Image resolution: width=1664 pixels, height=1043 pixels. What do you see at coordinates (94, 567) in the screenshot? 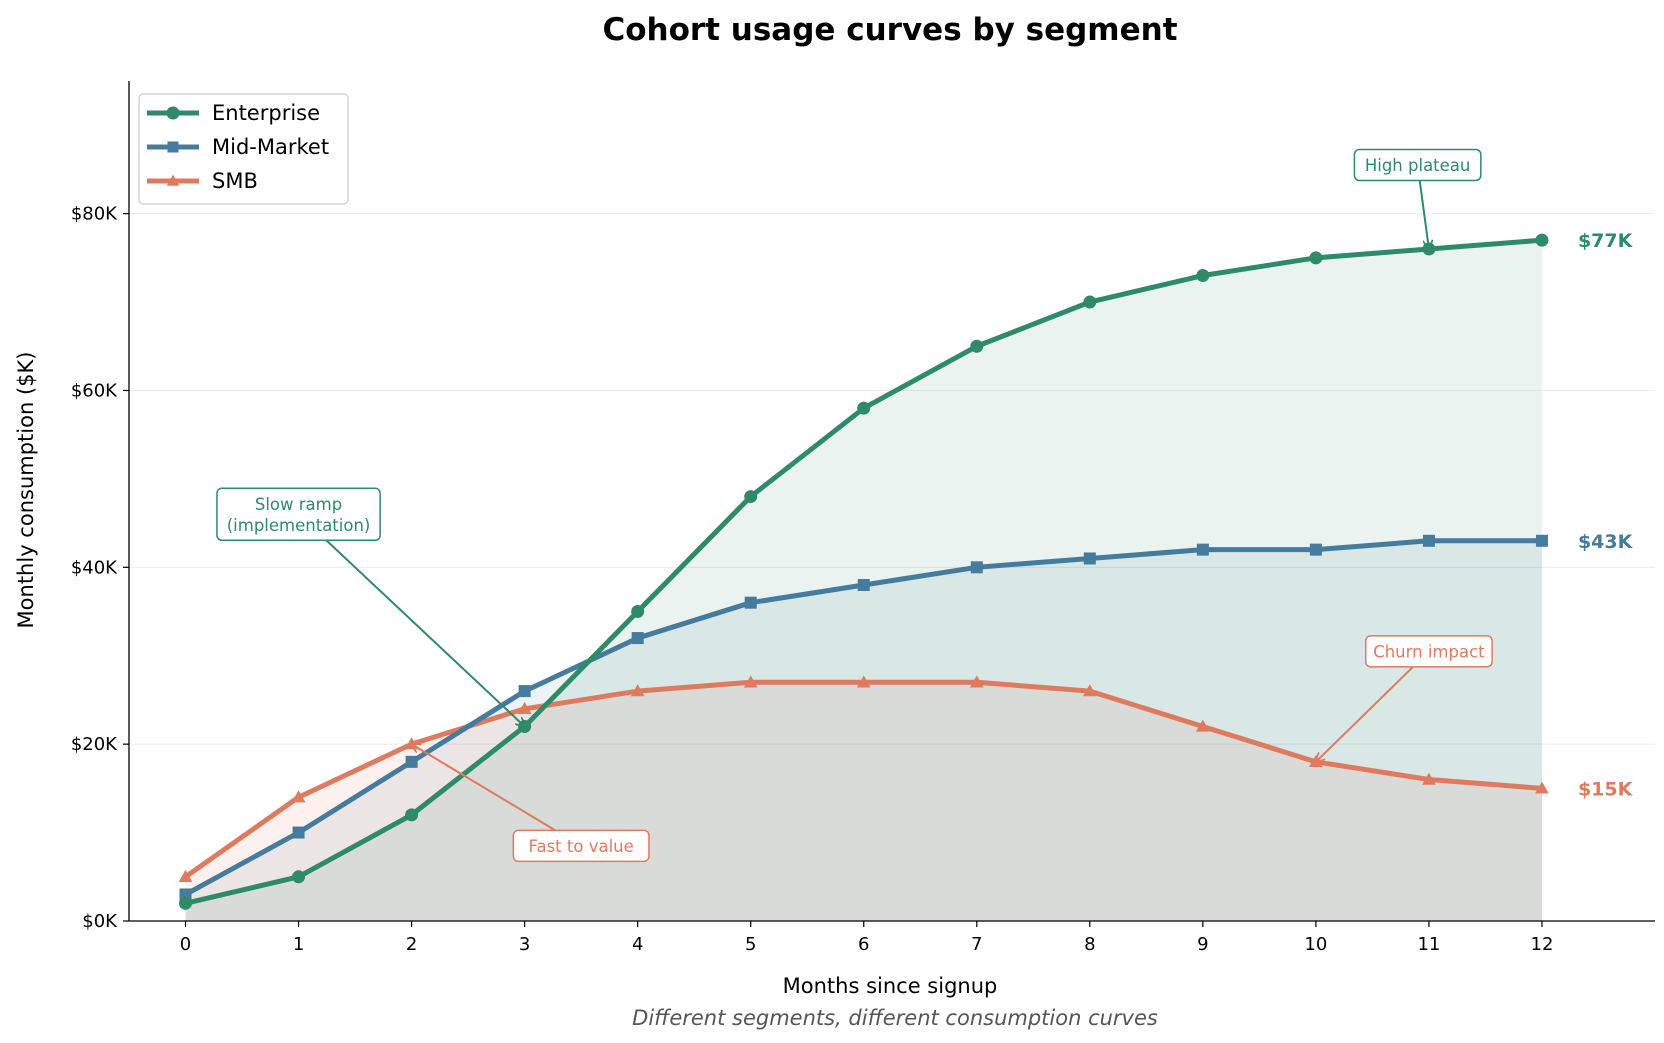
I see `y-tick-label-2: $40K` at bounding box center [94, 567].